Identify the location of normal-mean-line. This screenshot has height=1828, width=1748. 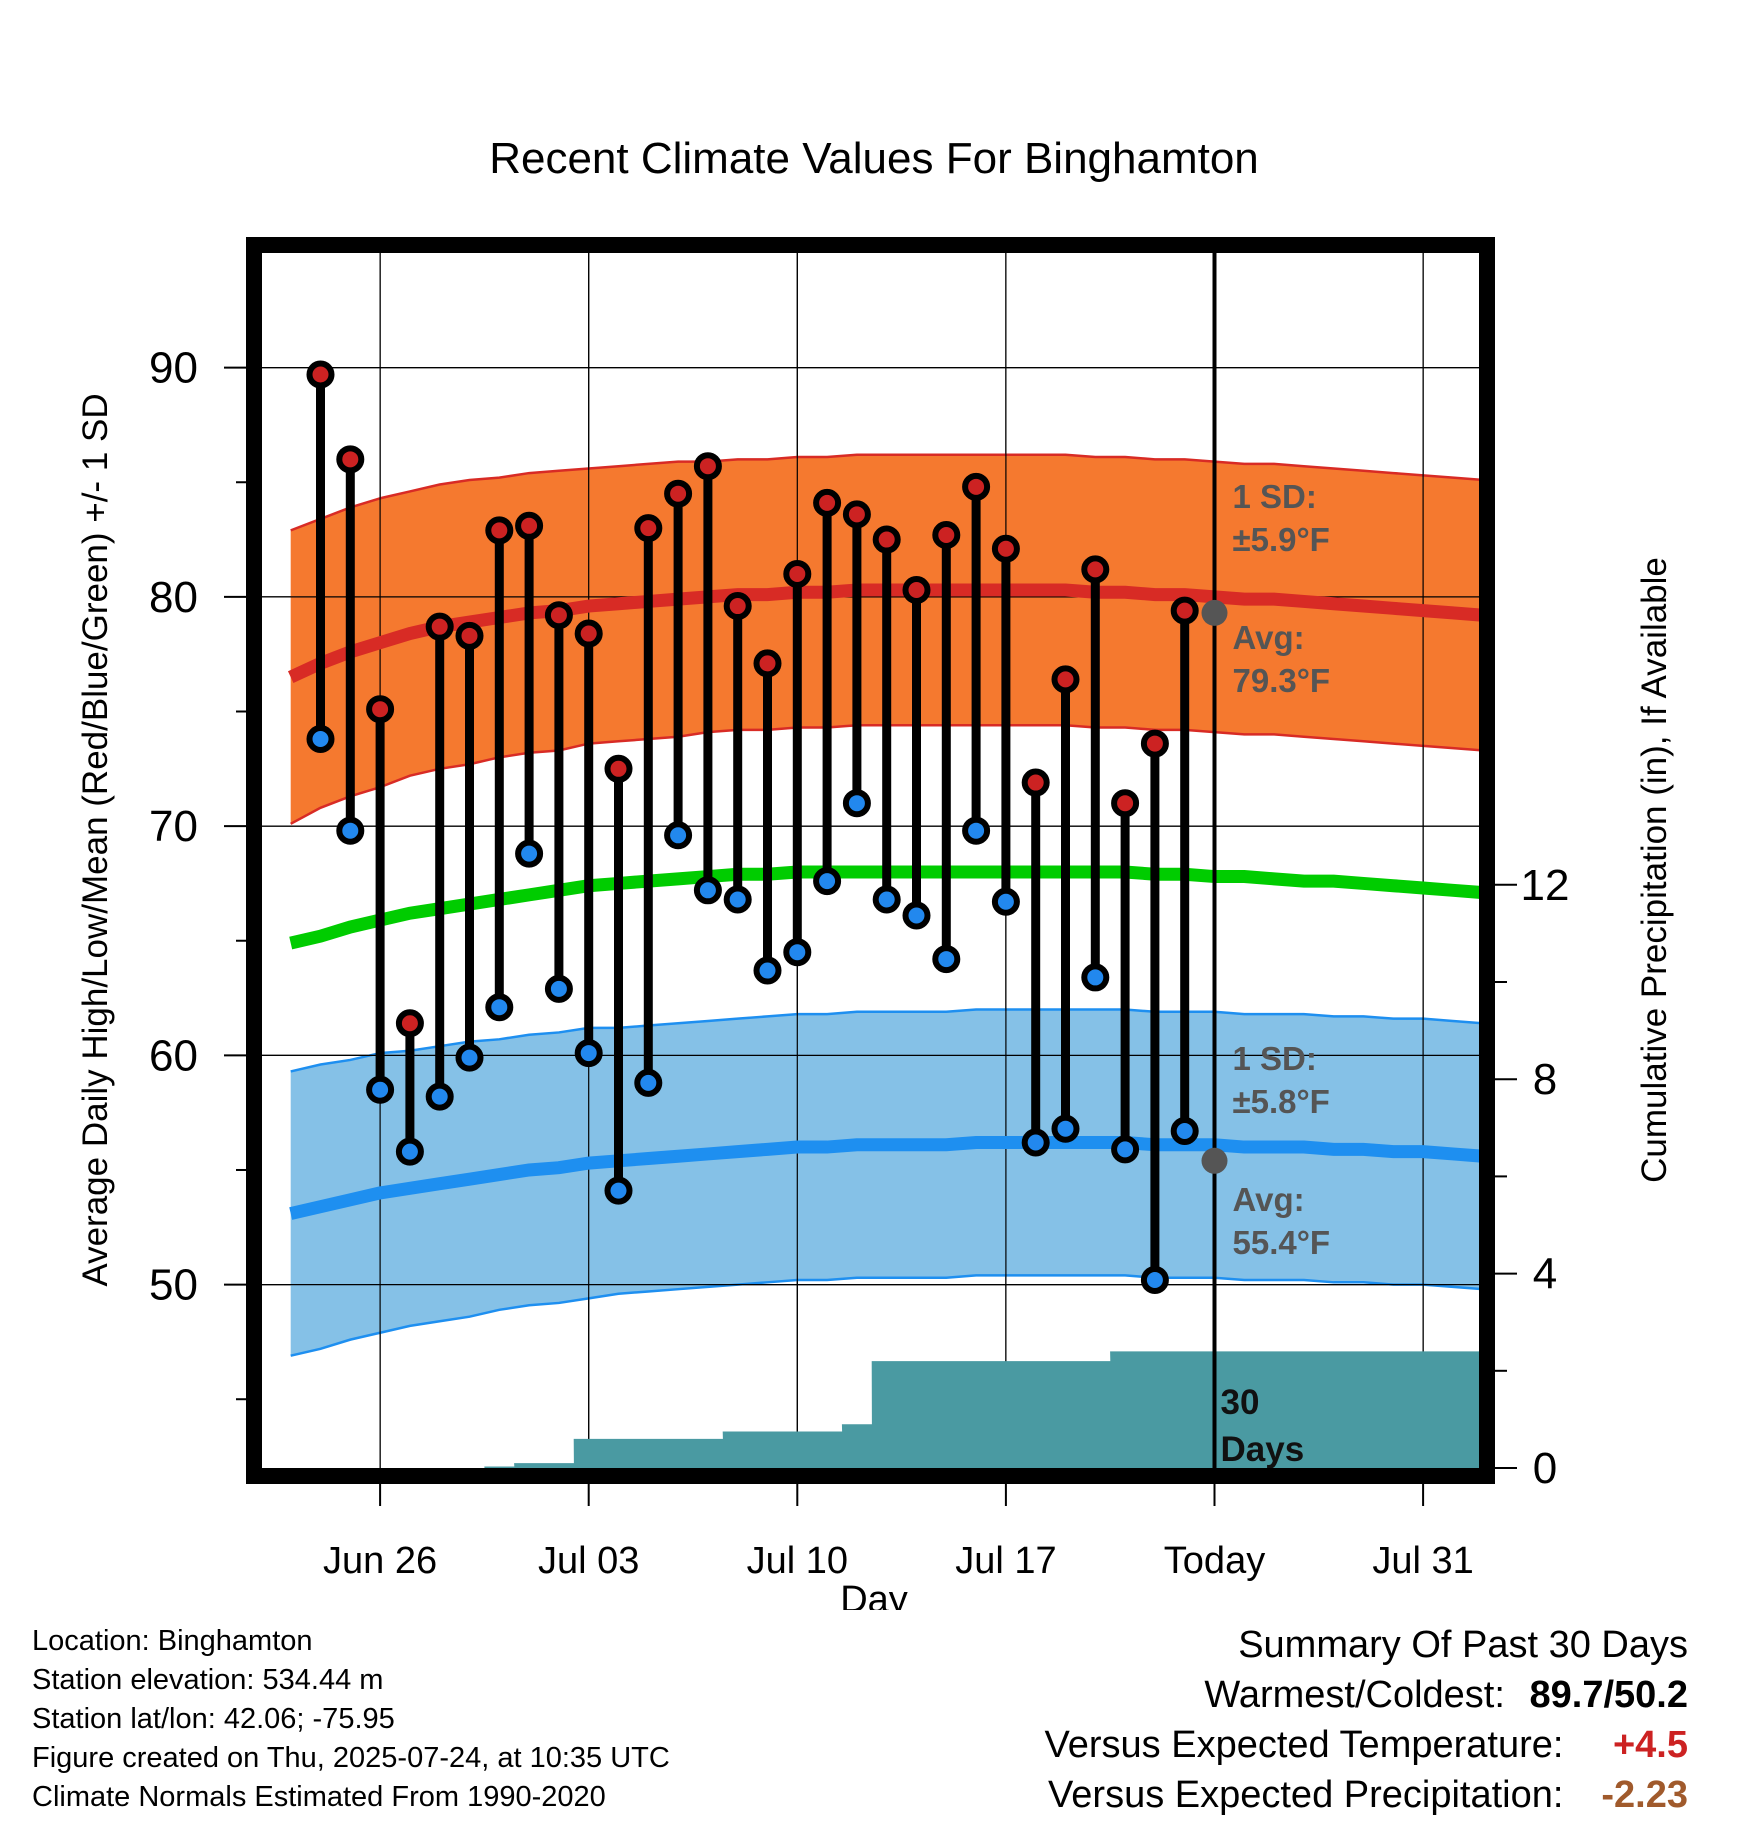
(884, 907).